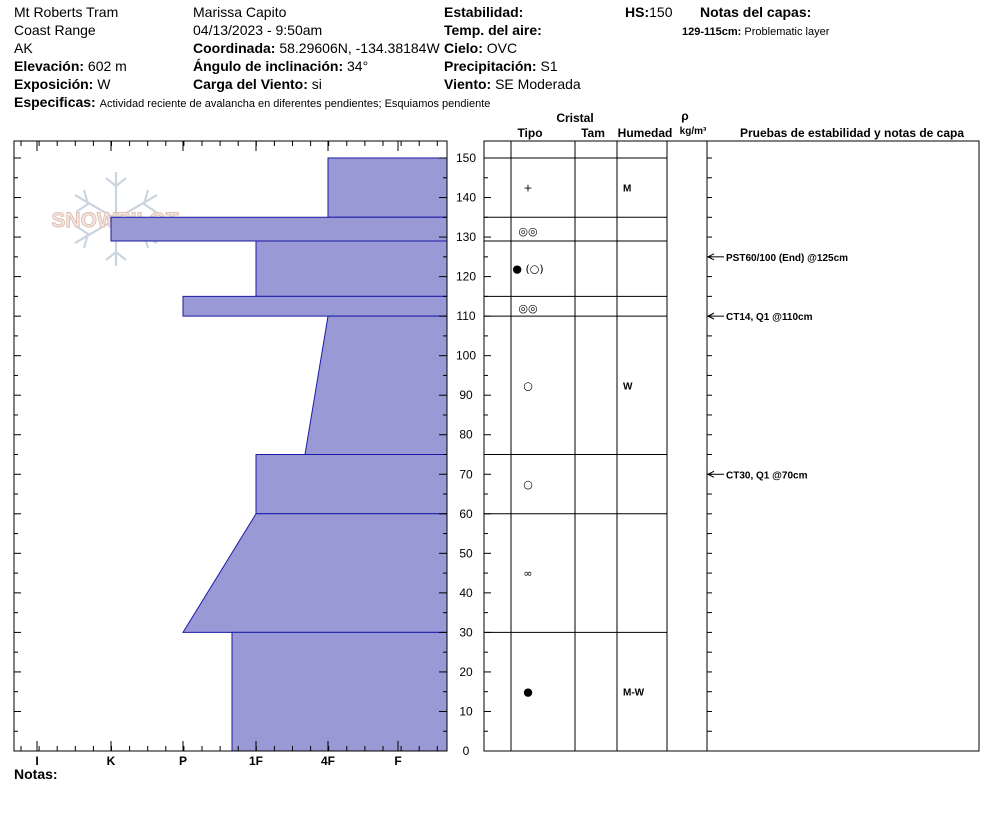  Describe the element at coordinates (574, 118) in the screenshot. I see `crystal-header: Cristal` at that location.